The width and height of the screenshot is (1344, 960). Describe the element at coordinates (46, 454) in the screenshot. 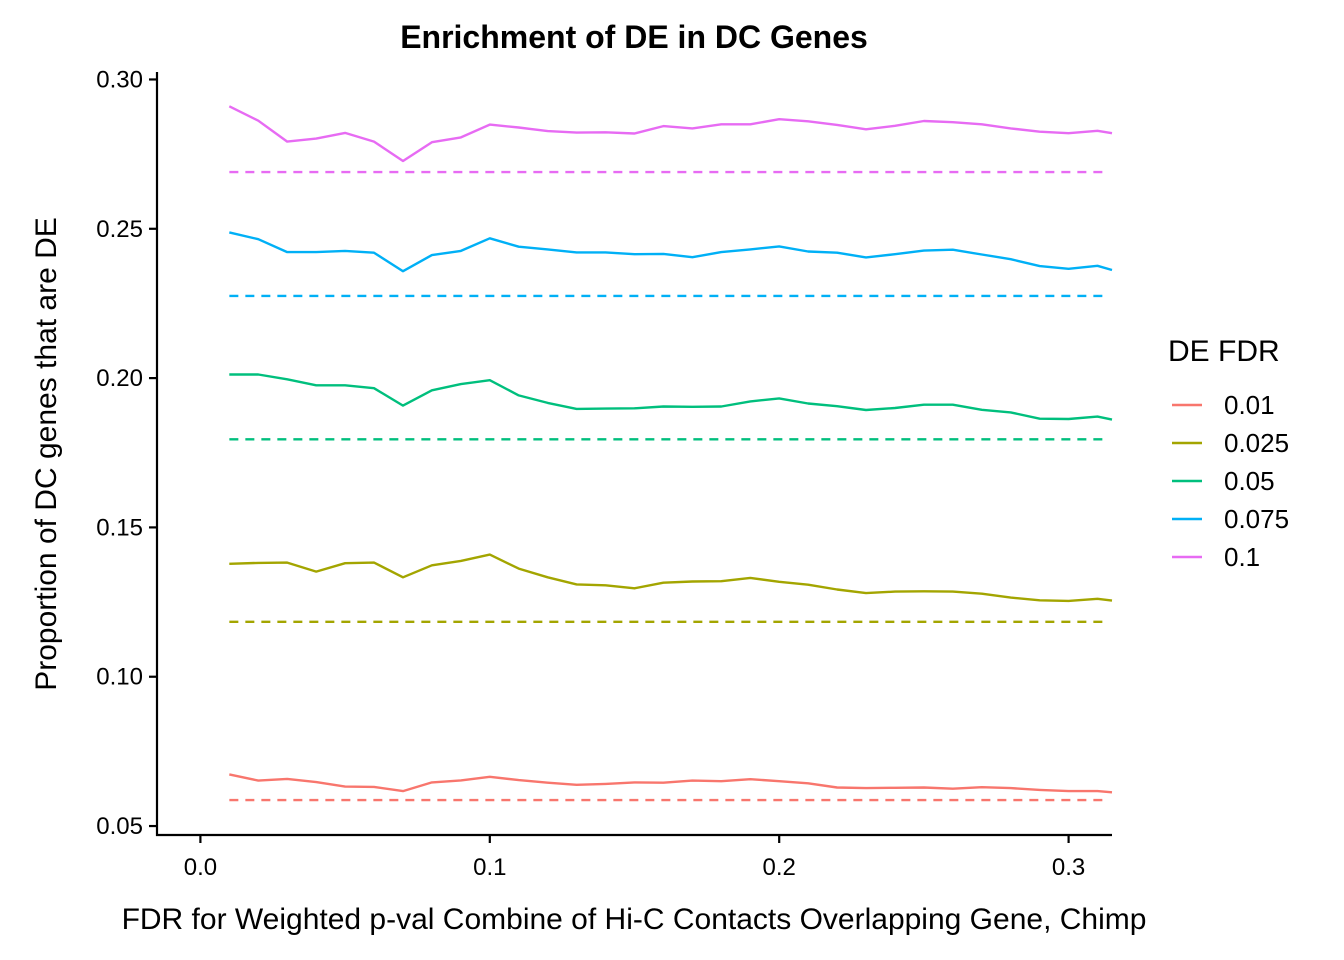

I see `y-axis-title: Proportion of DC genes that are DE` at that location.